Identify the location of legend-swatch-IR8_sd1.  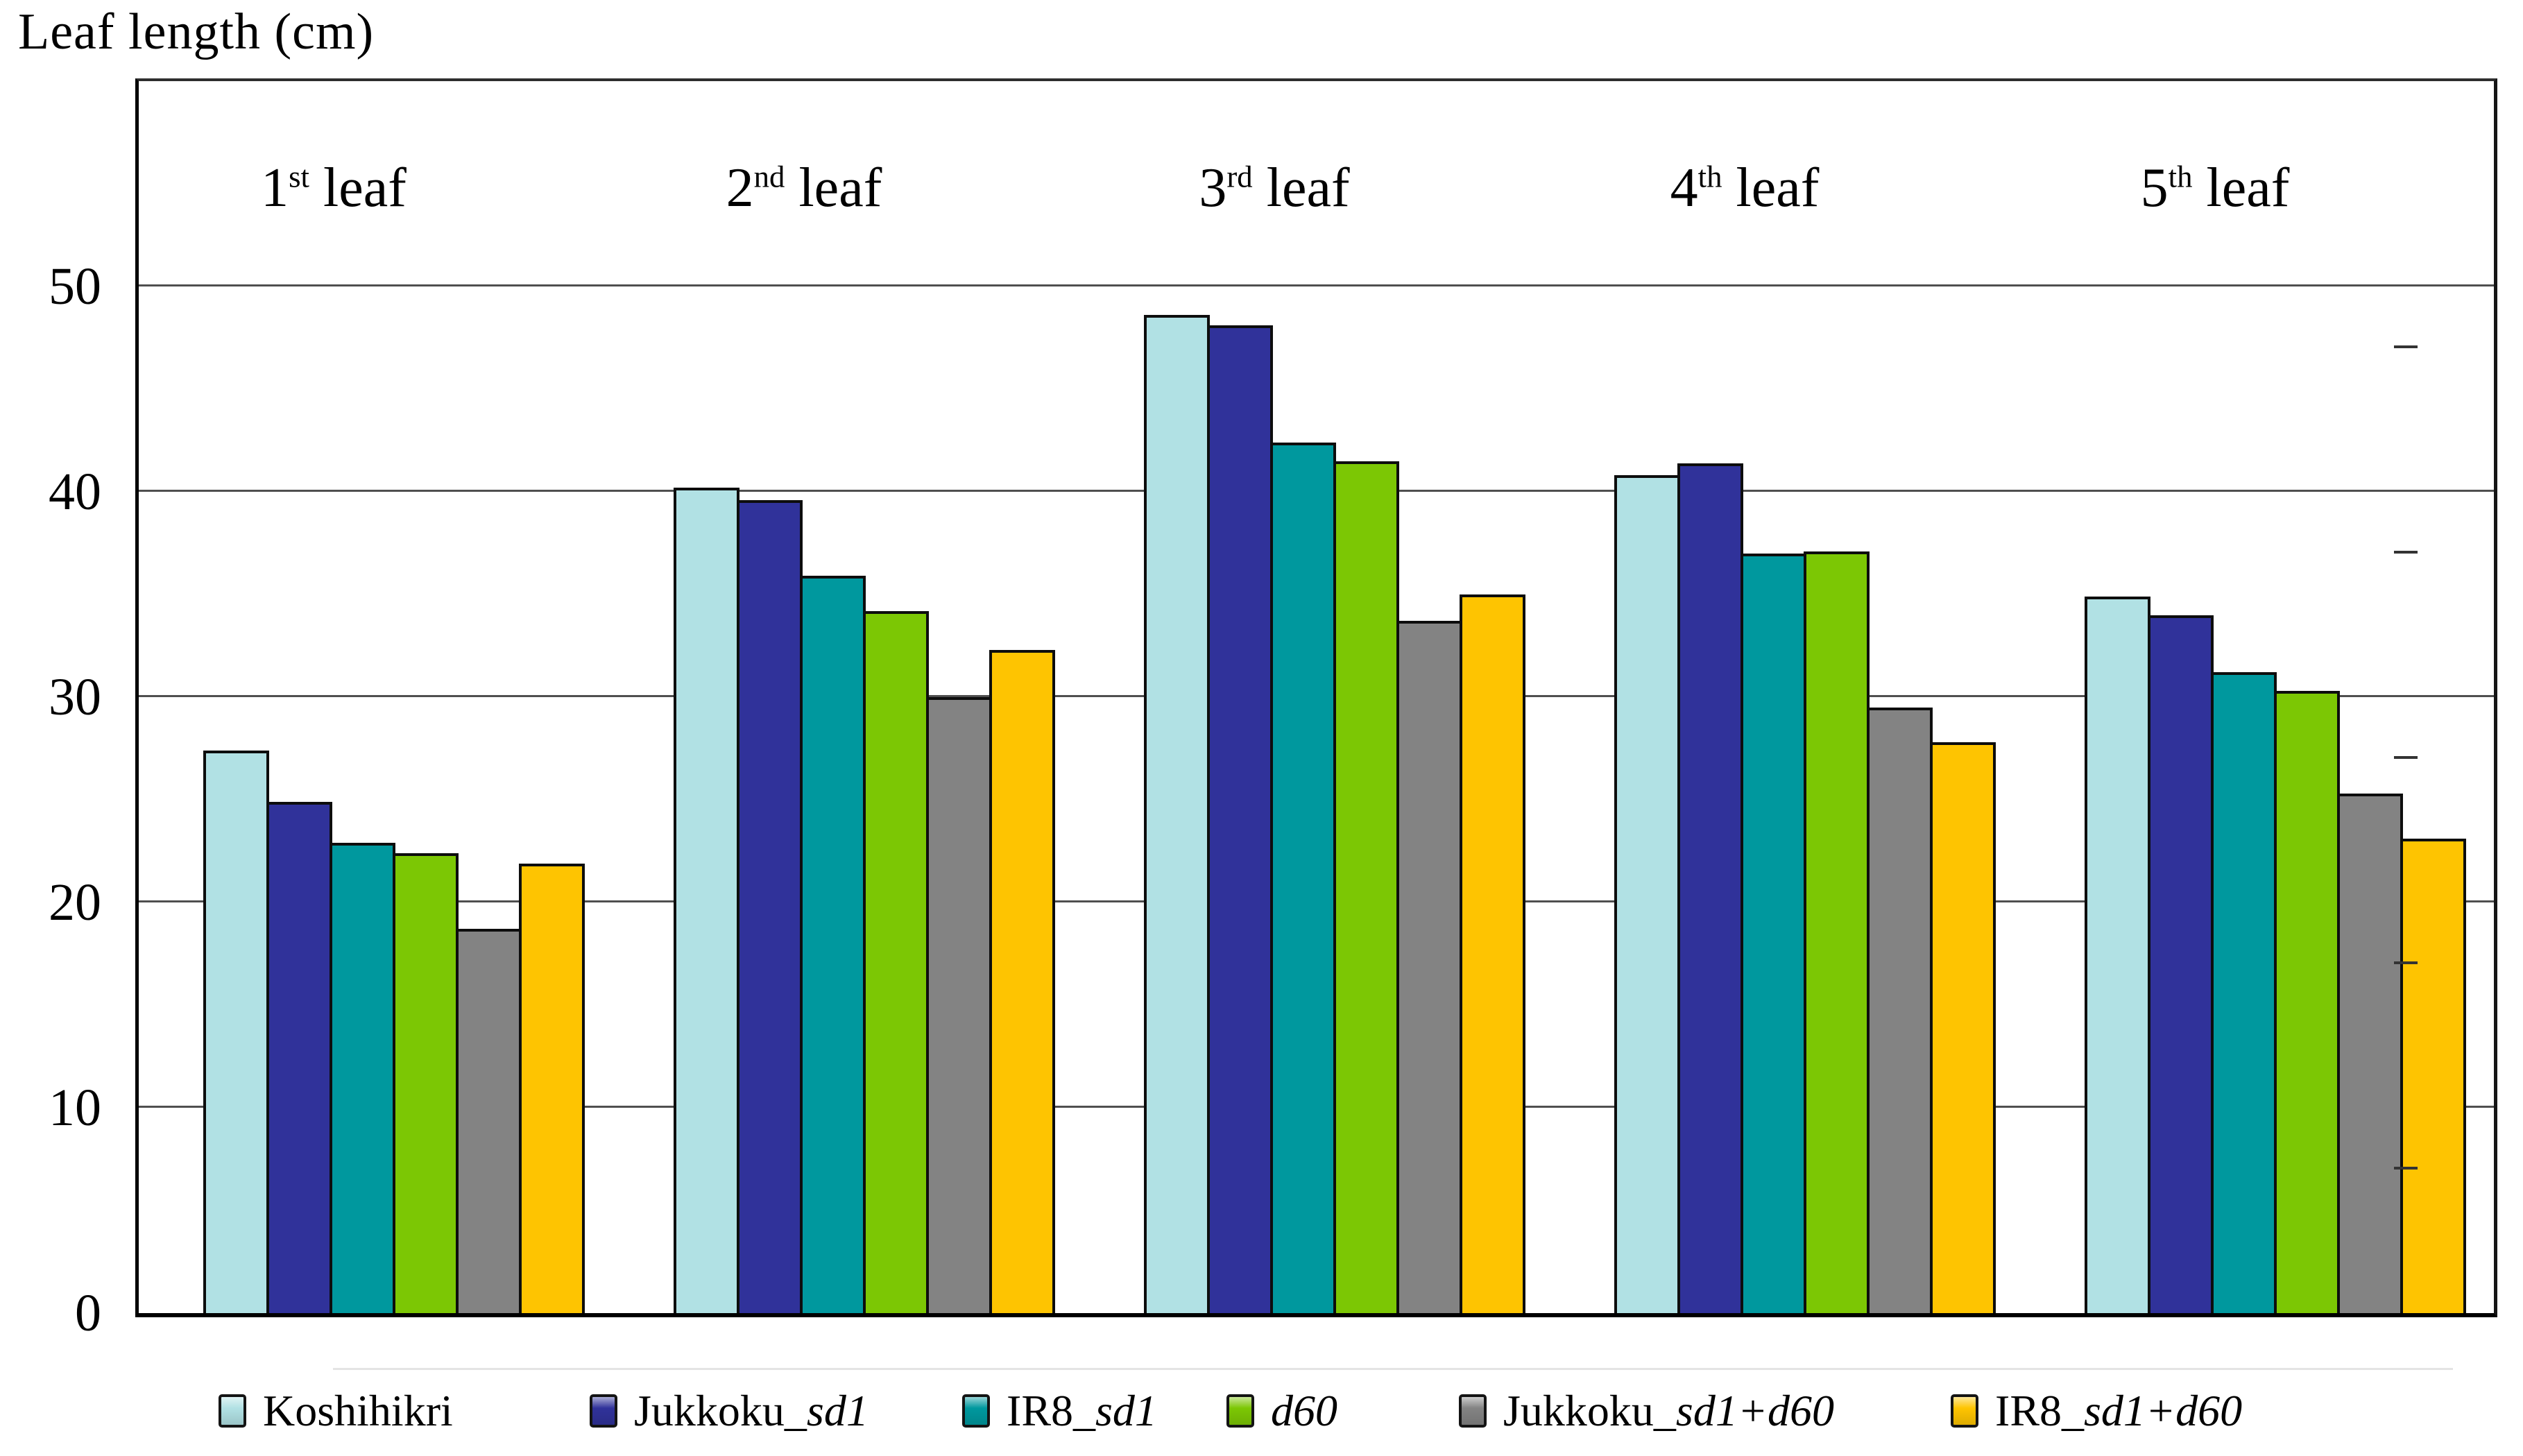
(976, 1411).